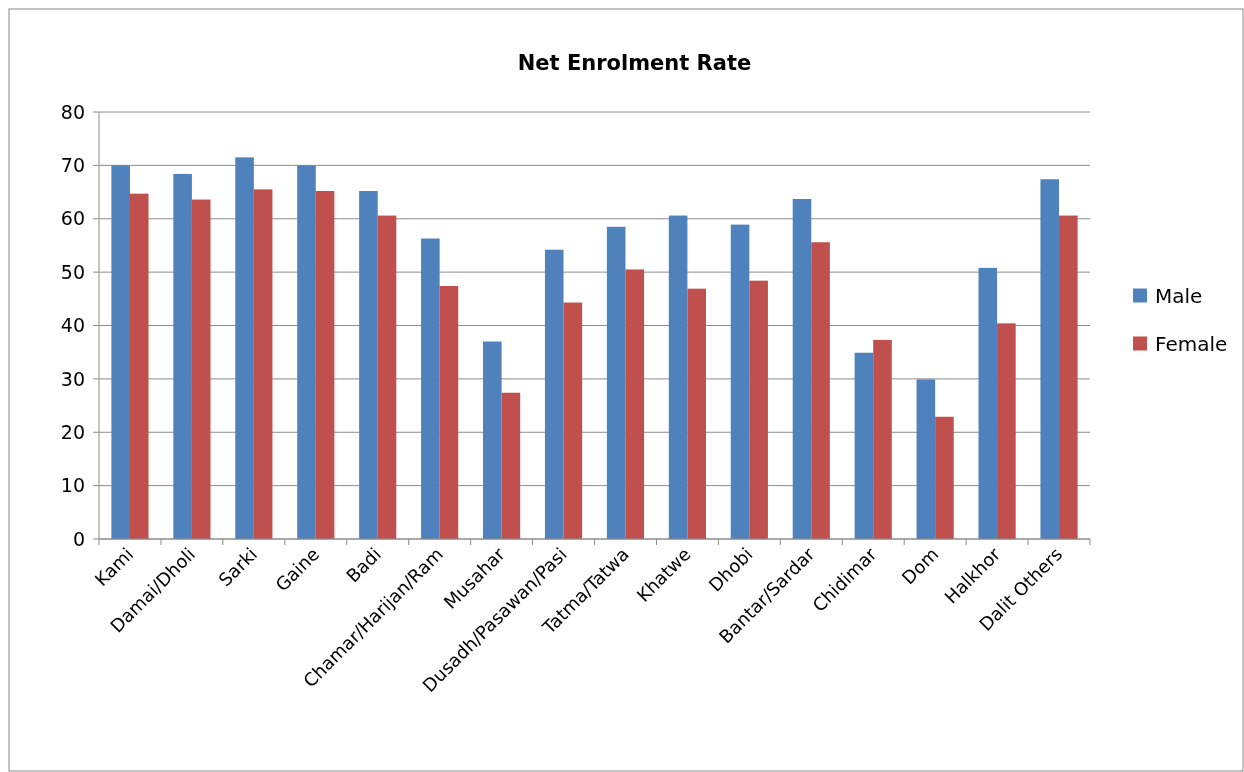 This screenshot has height=772, width=1244. Describe the element at coordinates (72, 218) in the screenshot. I see `y-tick-label: 60` at that location.